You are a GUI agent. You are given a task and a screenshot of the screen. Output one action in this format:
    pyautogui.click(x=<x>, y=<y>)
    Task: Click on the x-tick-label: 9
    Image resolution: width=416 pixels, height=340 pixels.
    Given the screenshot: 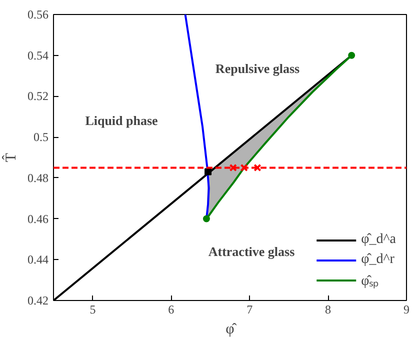 What is the action you would take?
    pyautogui.click(x=407, y=309)
    